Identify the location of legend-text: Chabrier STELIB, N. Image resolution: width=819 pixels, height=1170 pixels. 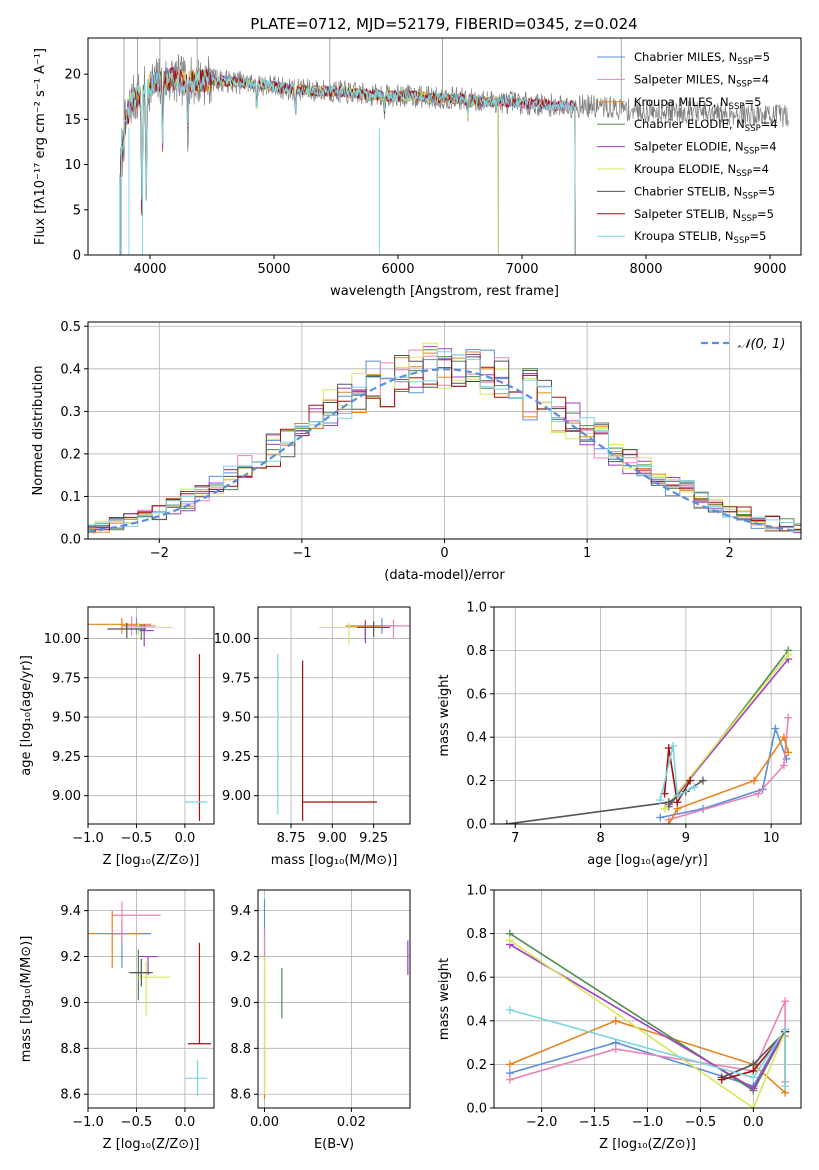
(688, 191).